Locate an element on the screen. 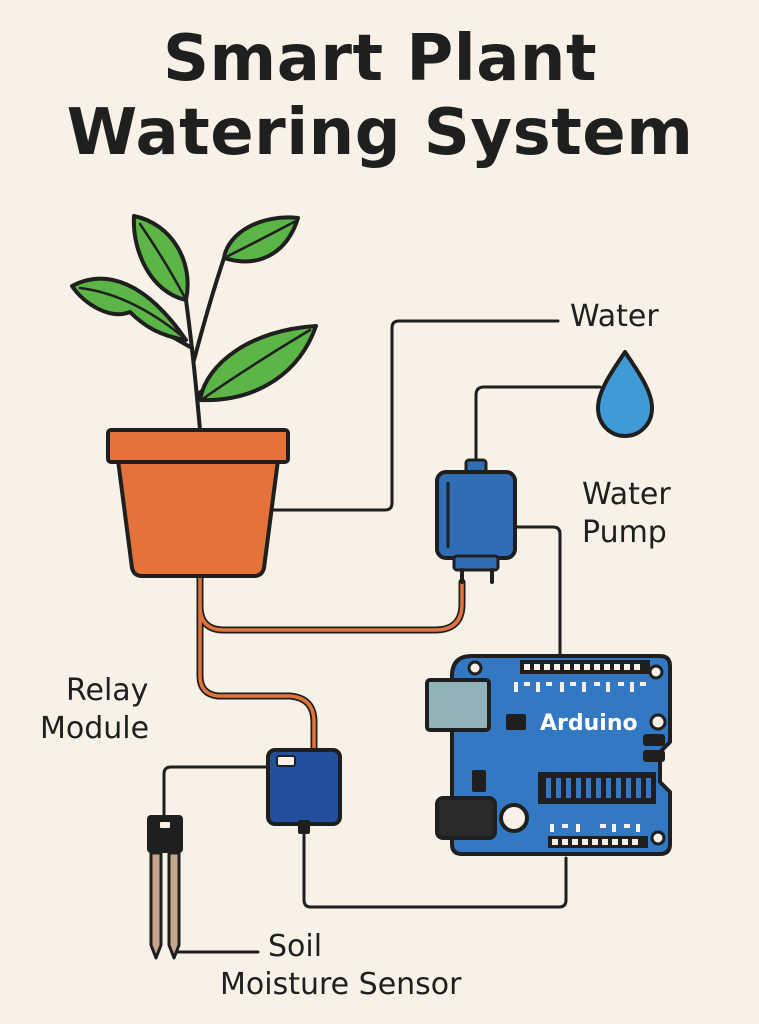  soil-moisture-sensor is located at coordinates (165, 887).